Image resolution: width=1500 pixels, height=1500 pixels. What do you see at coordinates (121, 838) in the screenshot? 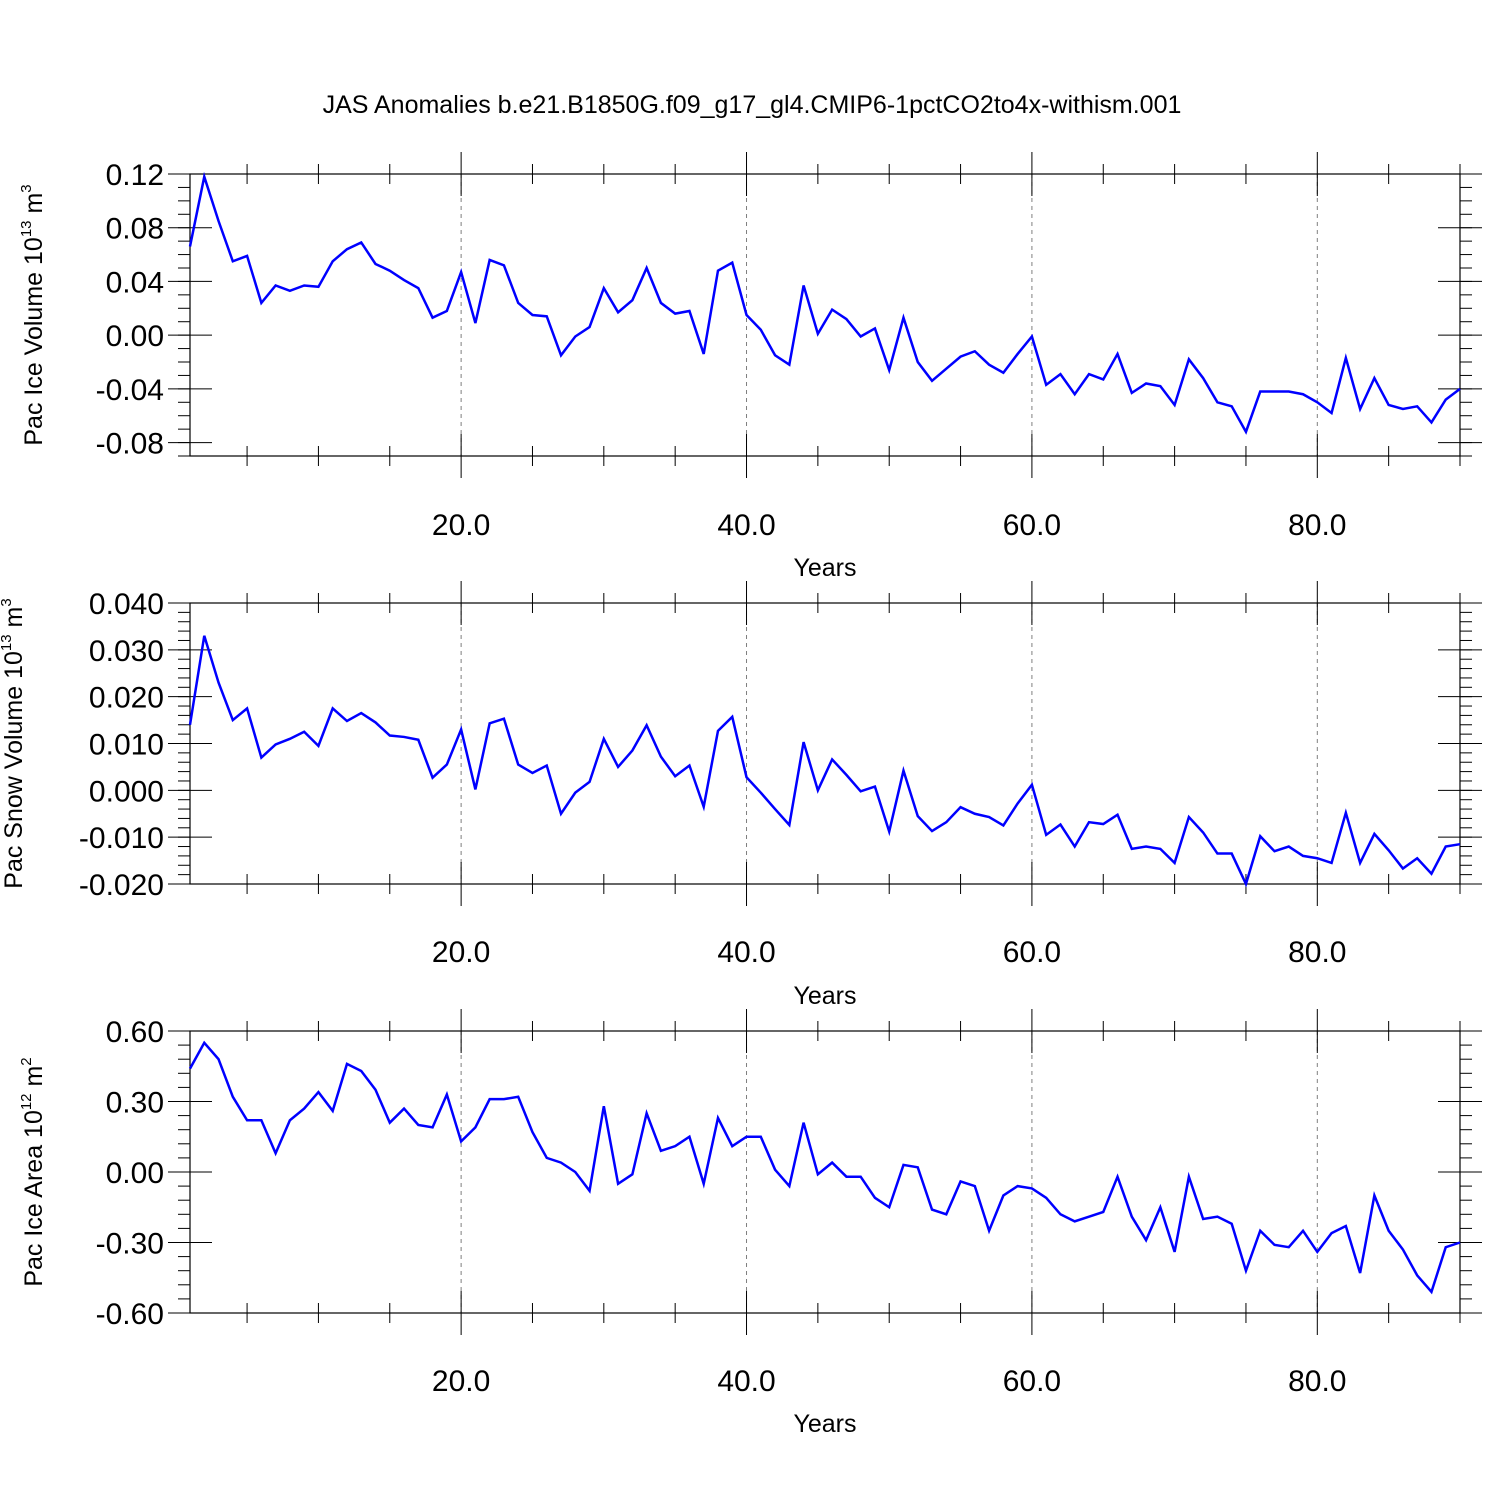
I see `y-tick-label: -0.010` at bounding box center [121, 838].